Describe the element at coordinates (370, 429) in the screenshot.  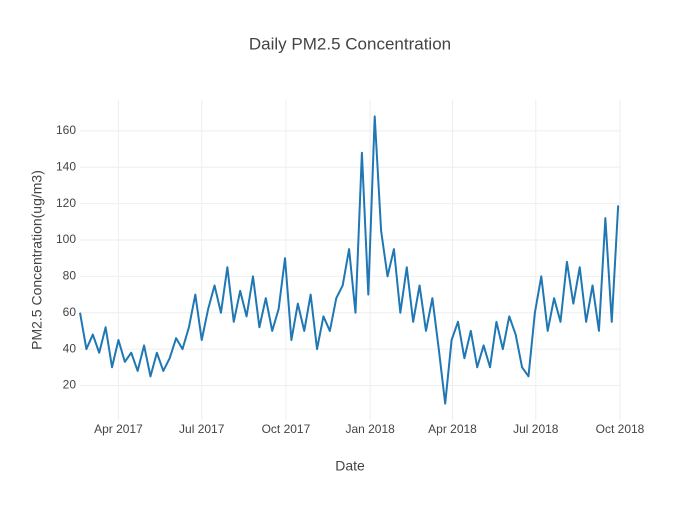
I see `x-tick-label: Jan 2018` at that location.